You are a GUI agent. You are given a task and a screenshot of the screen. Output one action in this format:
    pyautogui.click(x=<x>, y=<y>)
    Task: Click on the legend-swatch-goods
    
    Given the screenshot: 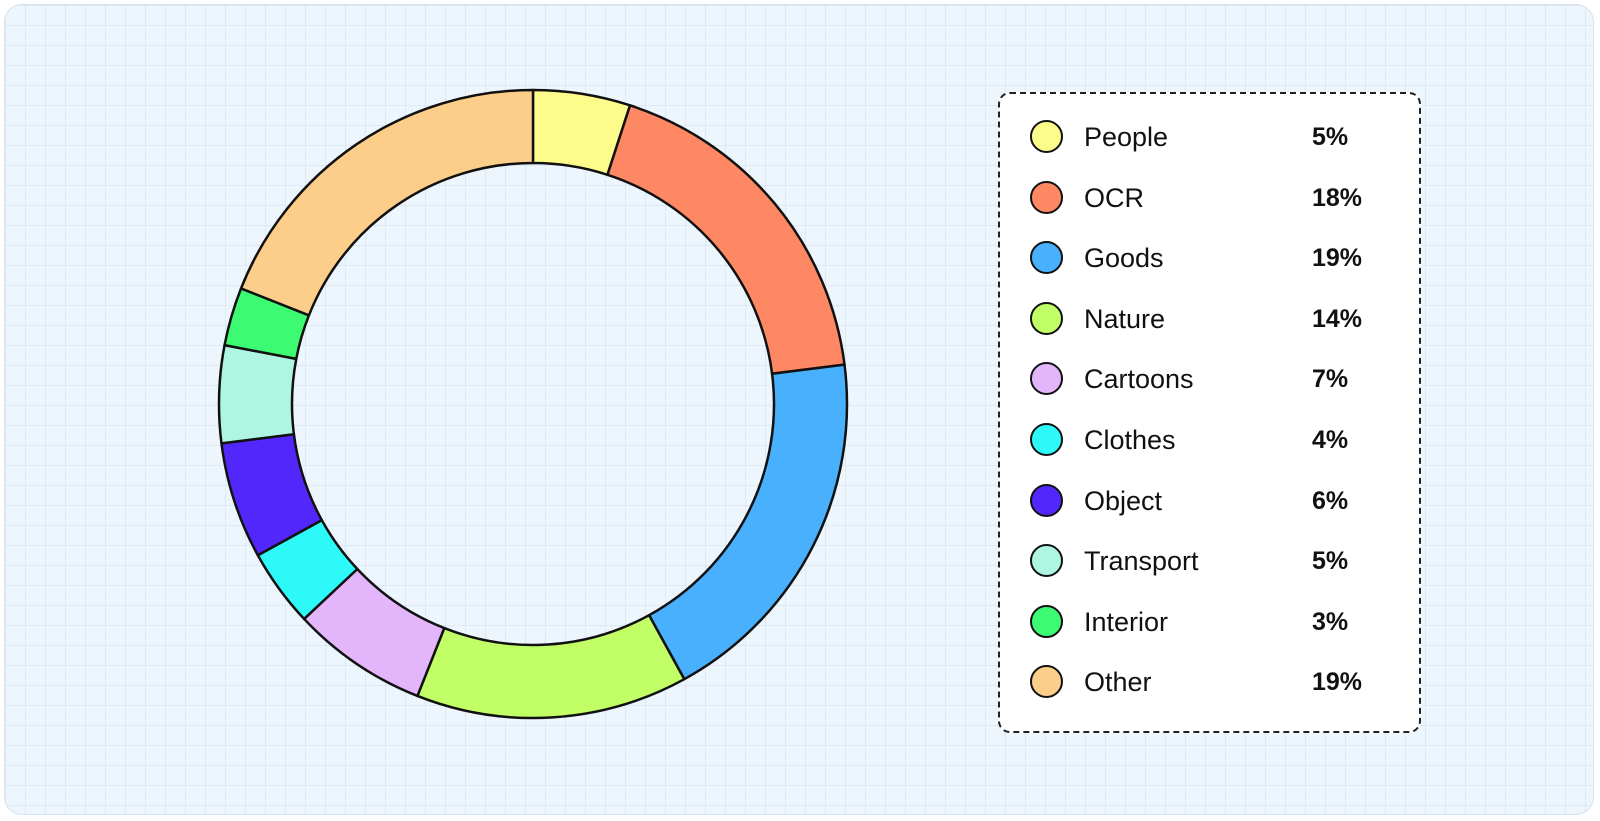 What is the action you would take?
    pyautogui.click(x=1046, y=258)
    